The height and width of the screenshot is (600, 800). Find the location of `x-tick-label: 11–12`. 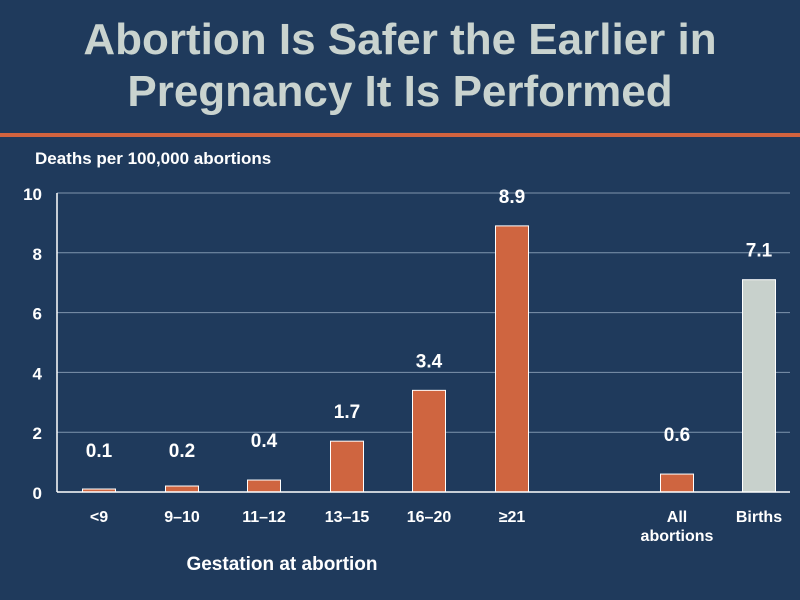

x-tick-label: 11–12 is located at coordinates (264, 517).